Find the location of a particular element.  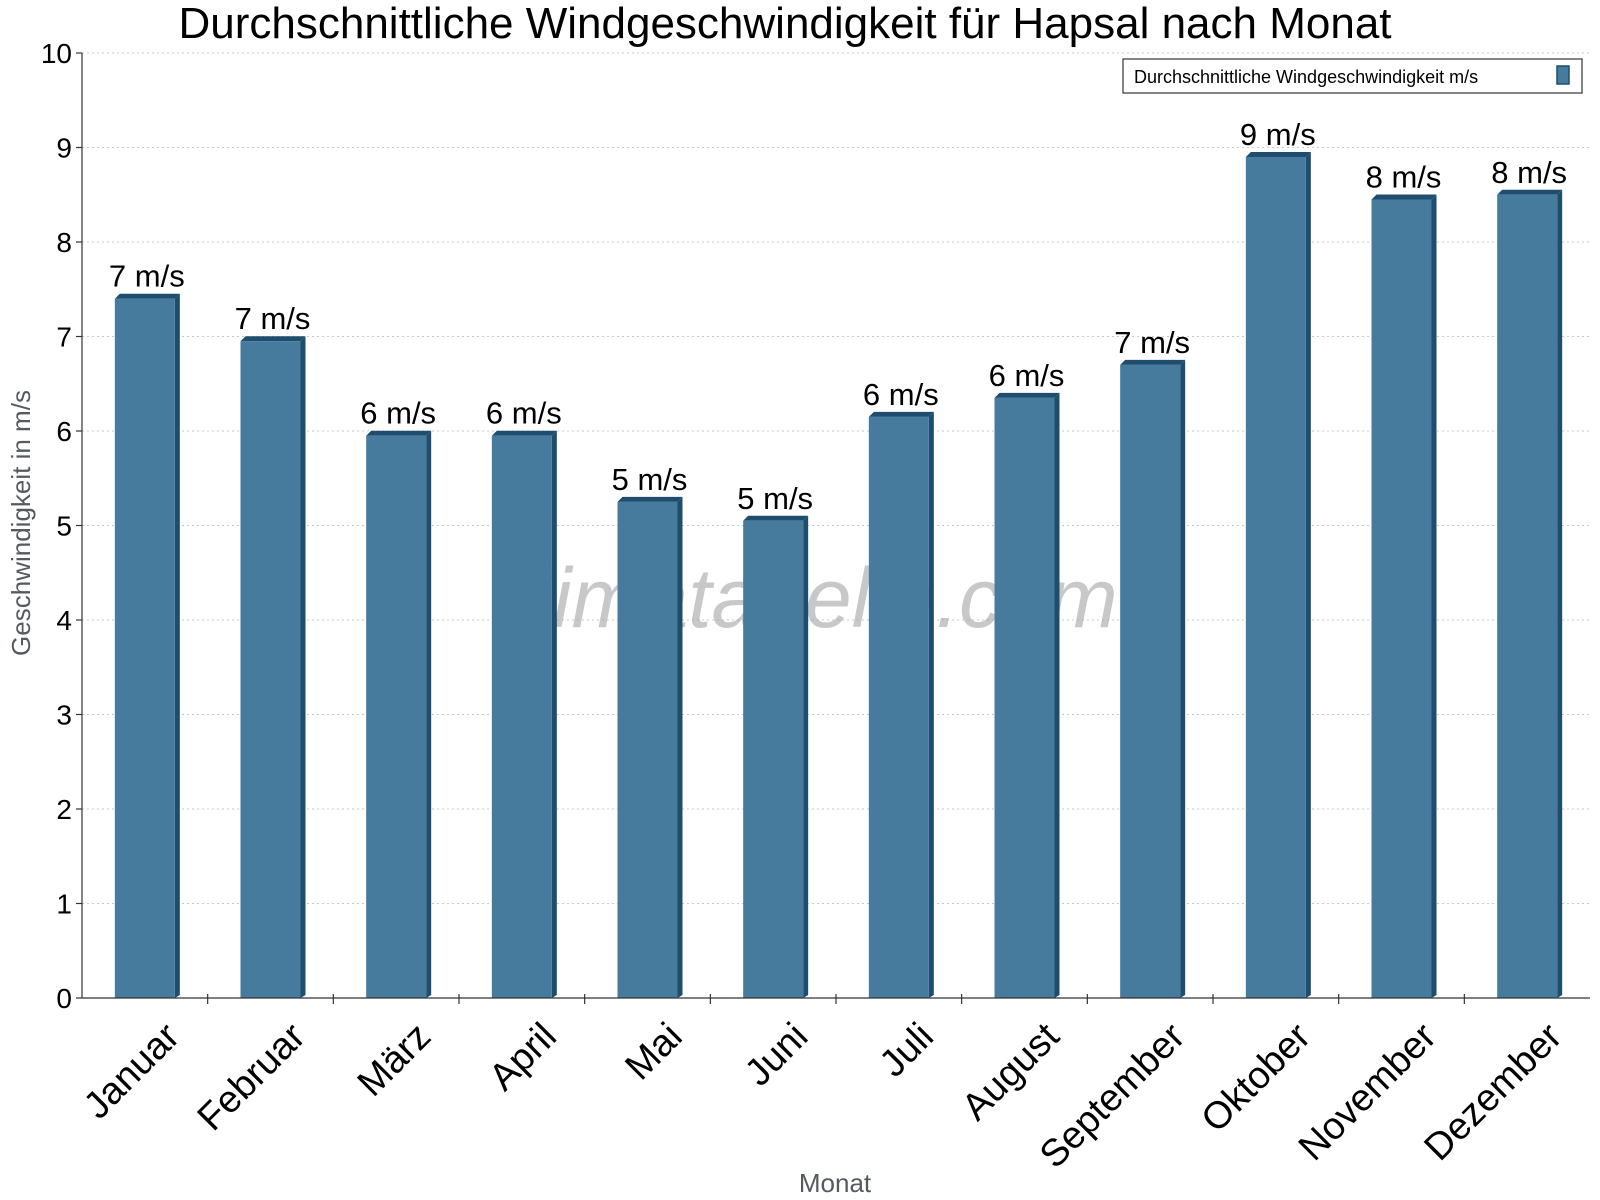

x-tick-label: April is located at coordinates (522, 1056).